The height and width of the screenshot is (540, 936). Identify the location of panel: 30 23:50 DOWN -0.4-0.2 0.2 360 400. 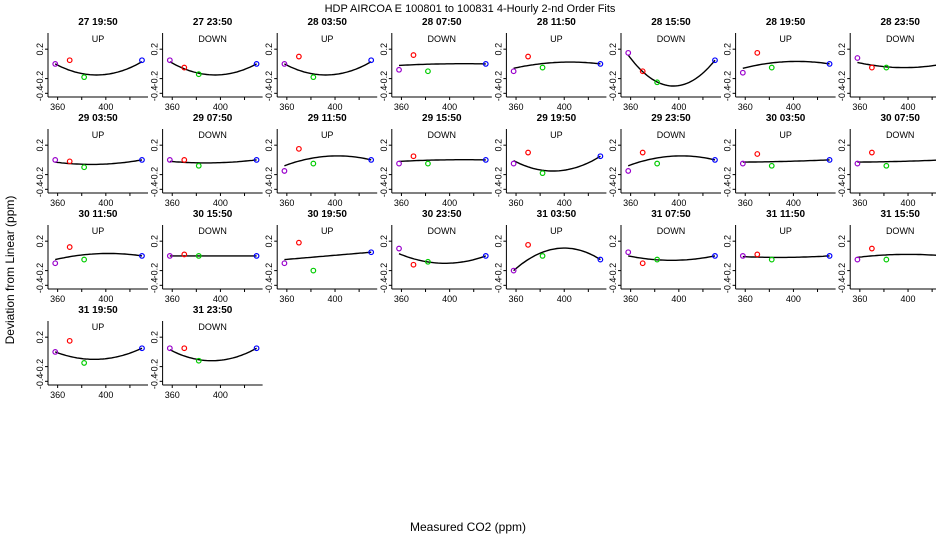
(435, 256).